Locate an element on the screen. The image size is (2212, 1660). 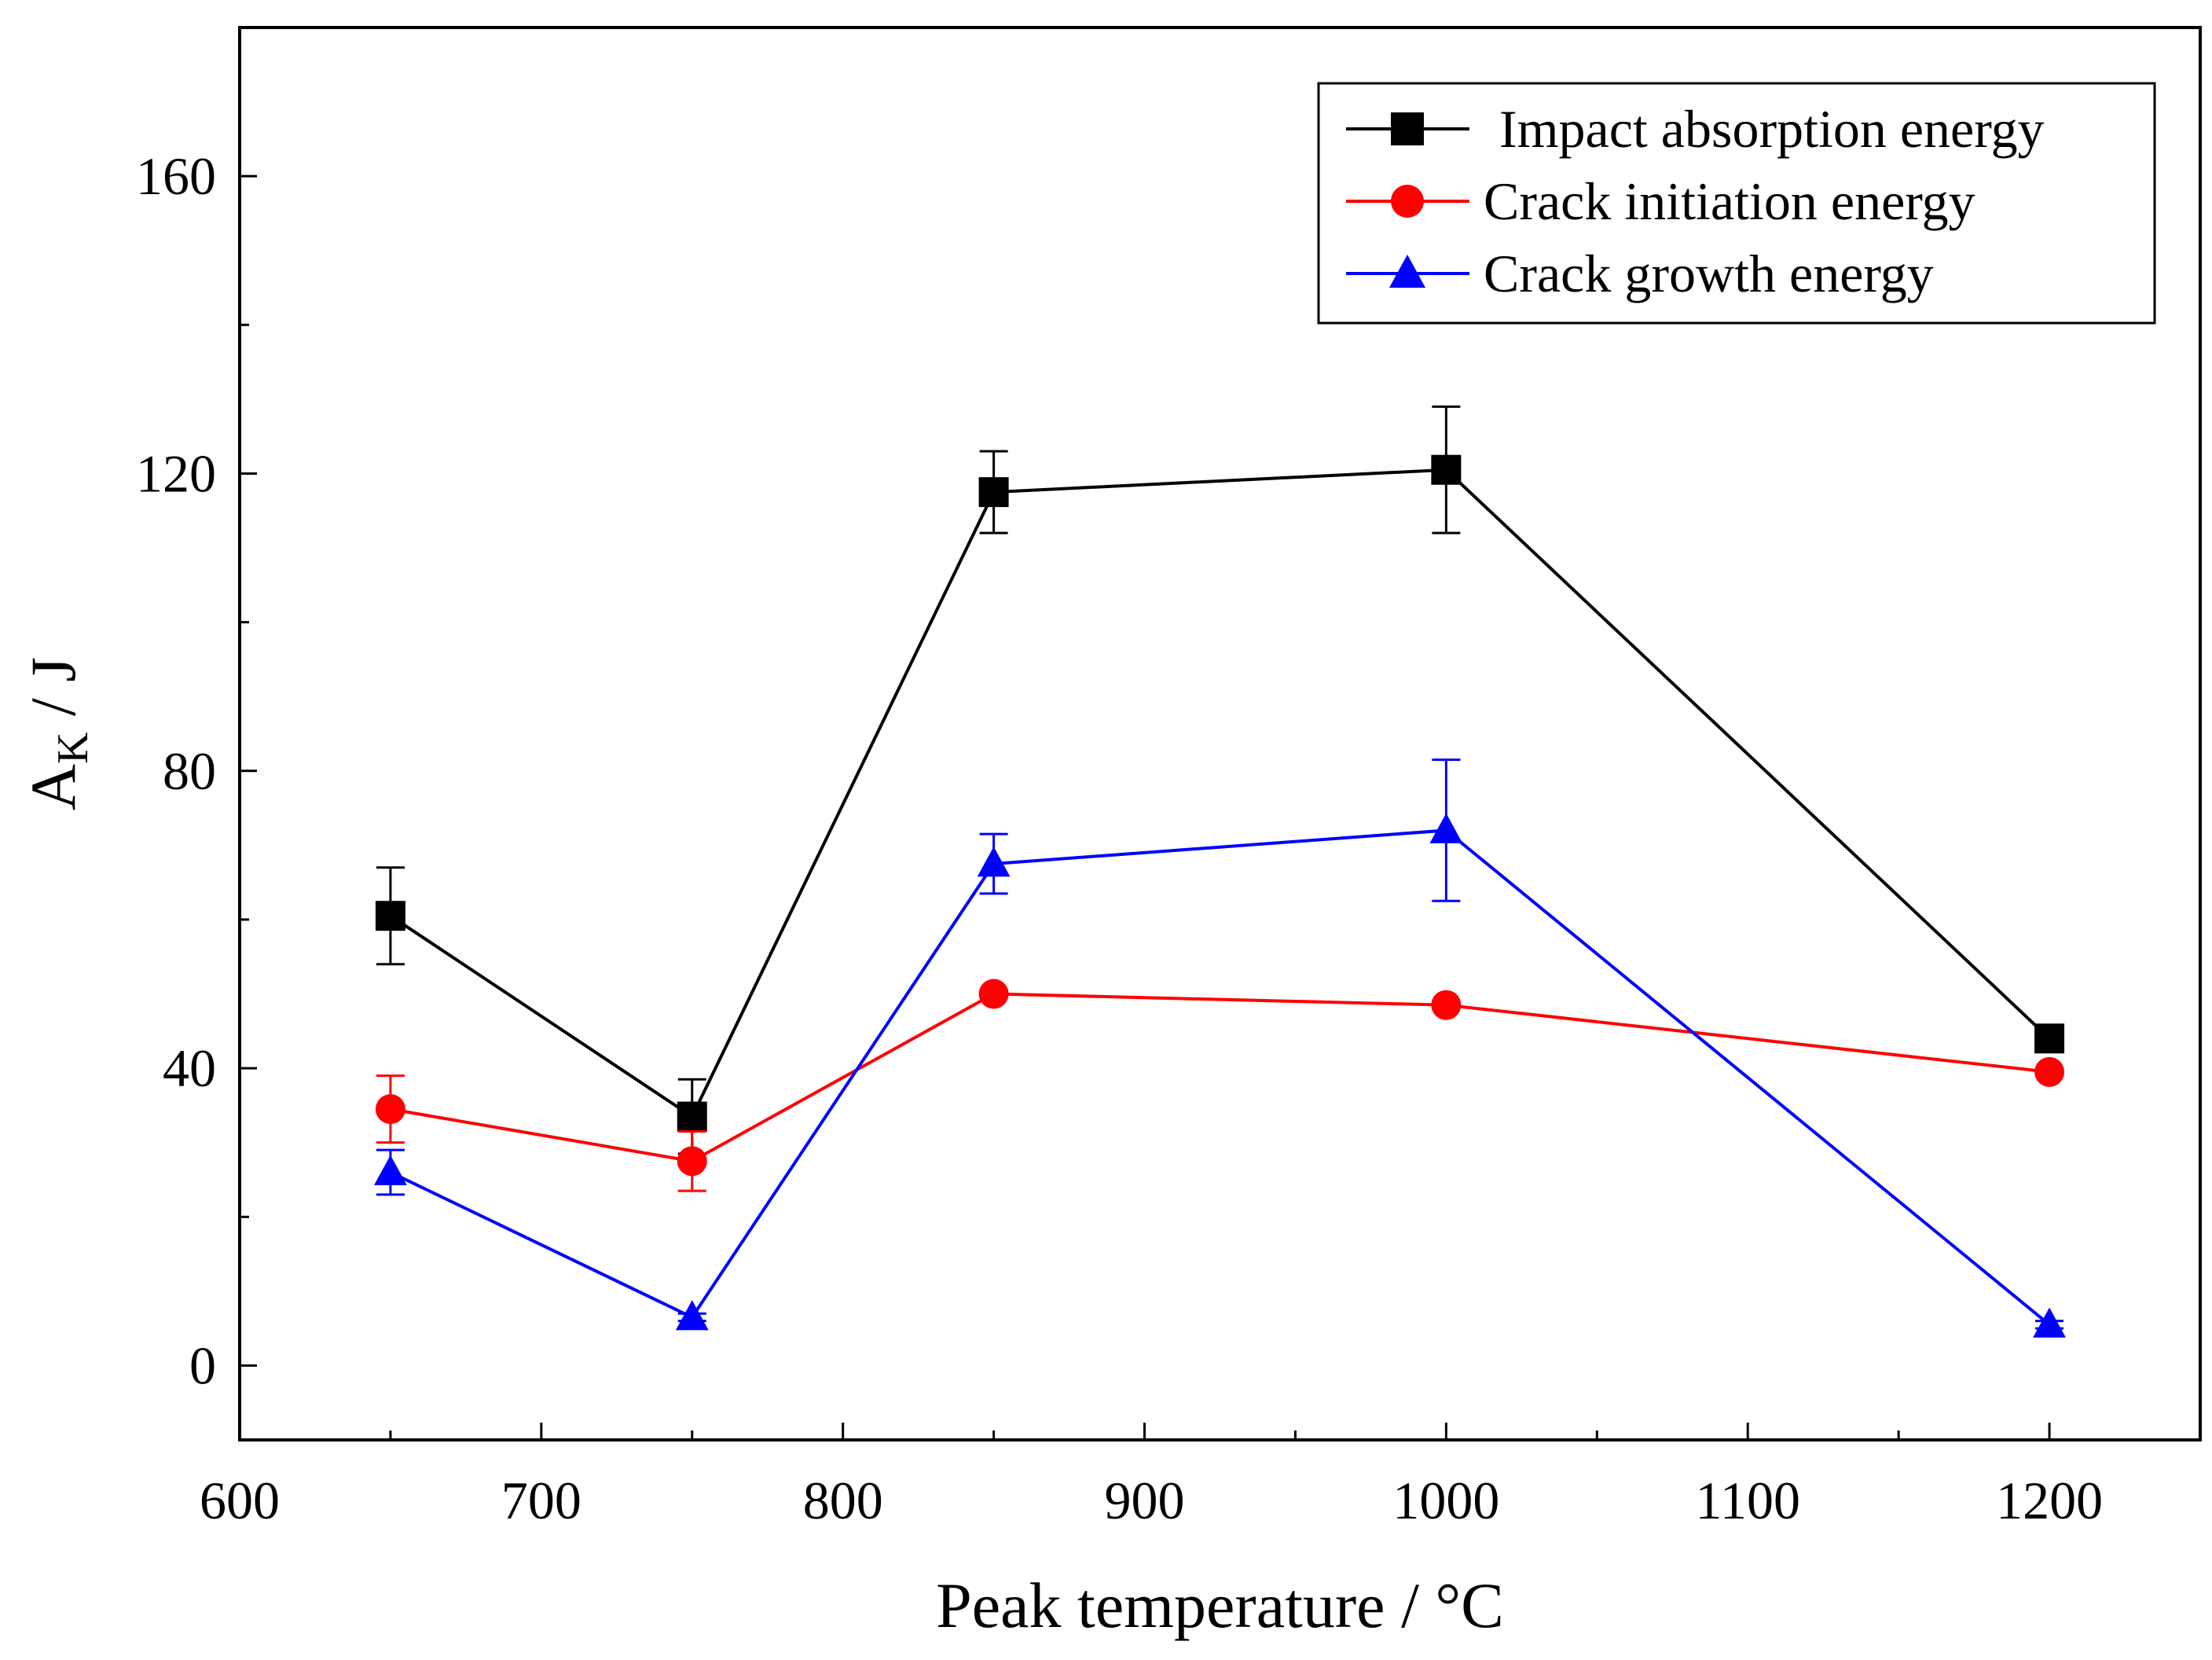
y-tick-label: 40 is located at coordinates (189, 1068).